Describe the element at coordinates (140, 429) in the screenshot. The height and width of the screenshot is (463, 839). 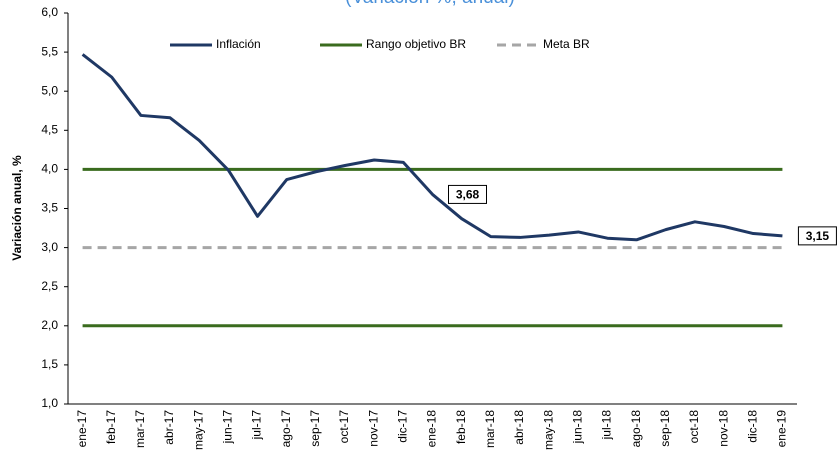
I see `x-tick-label: mar-17` at that location.